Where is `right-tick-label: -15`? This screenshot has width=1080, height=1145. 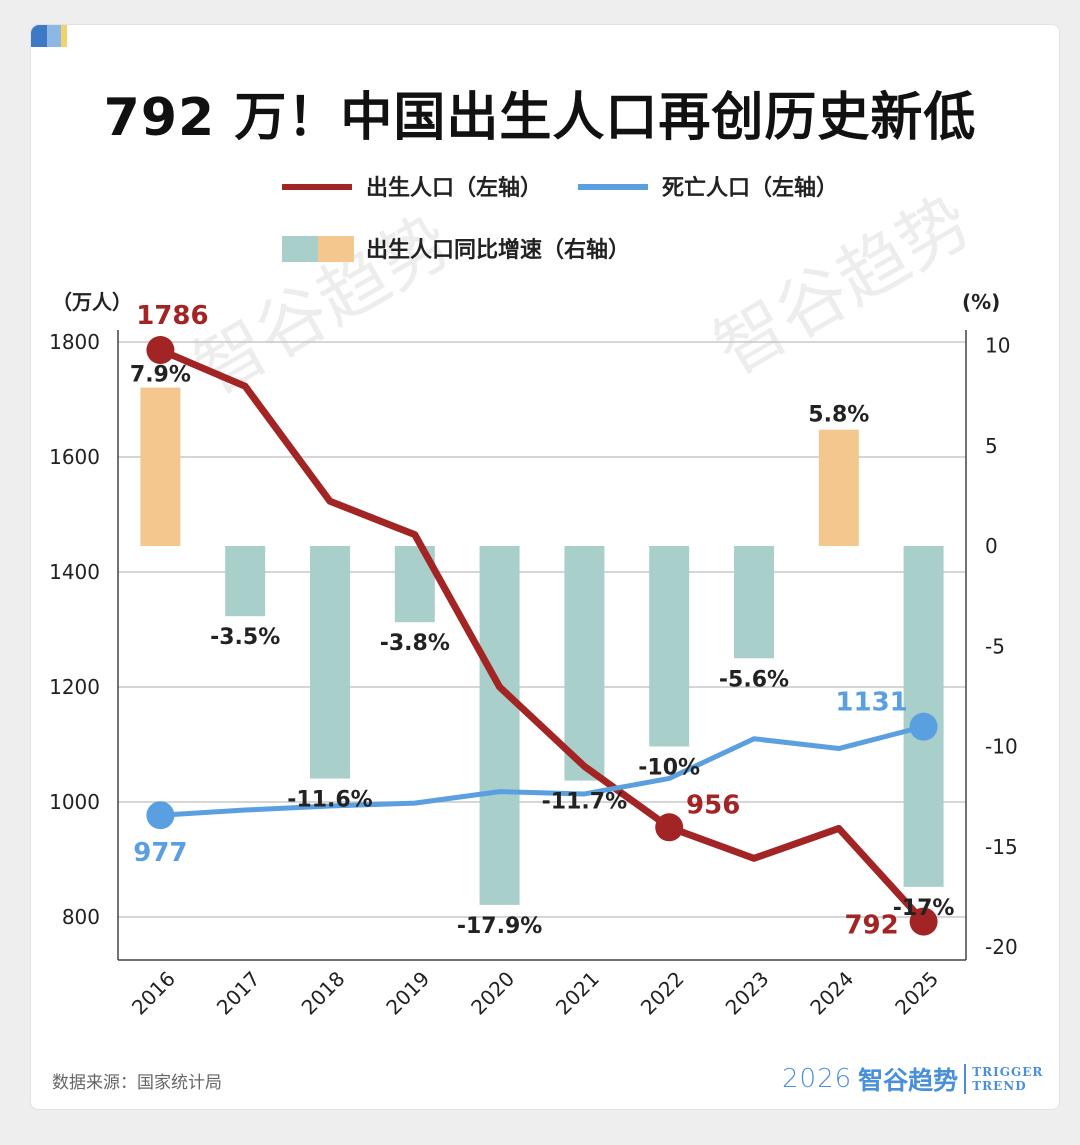 right-tick-label: -15 is located at coordinates (1001, 847).